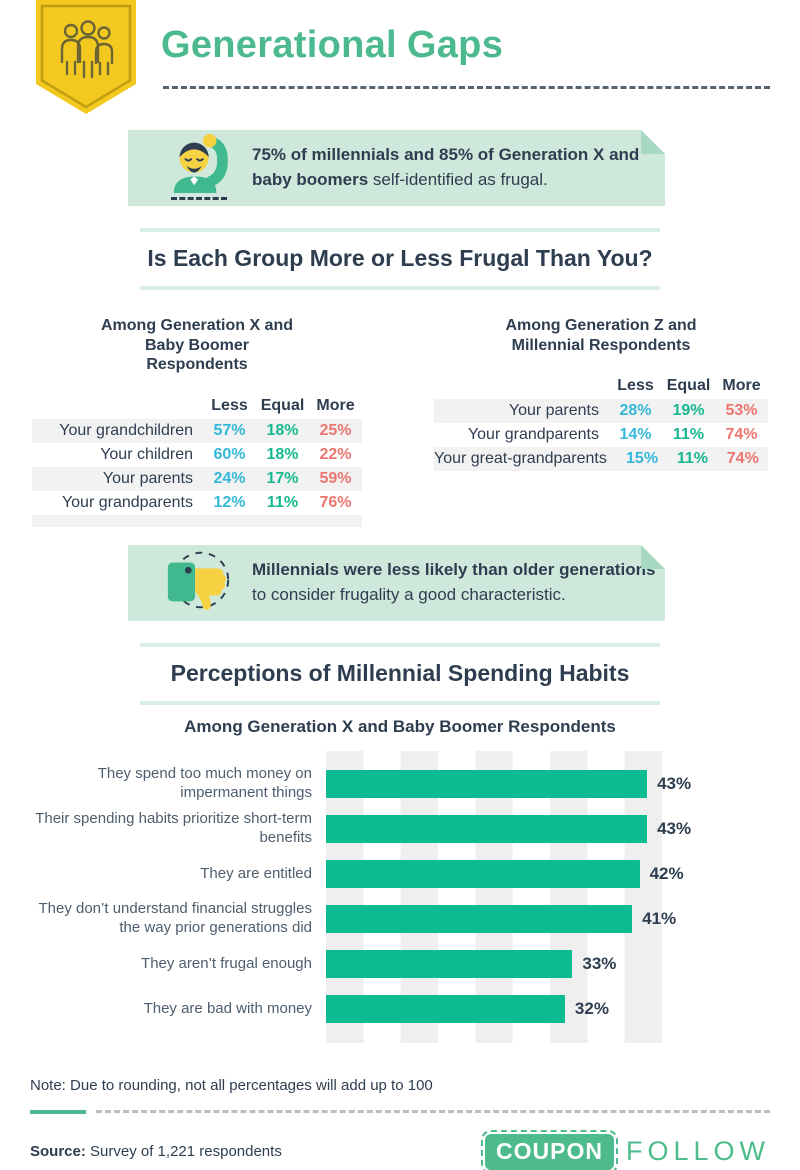 The height and width of the screenshot is (1170, 800). I want to click on callout-text-regular: self-identified as frugal., so click(458, 179).